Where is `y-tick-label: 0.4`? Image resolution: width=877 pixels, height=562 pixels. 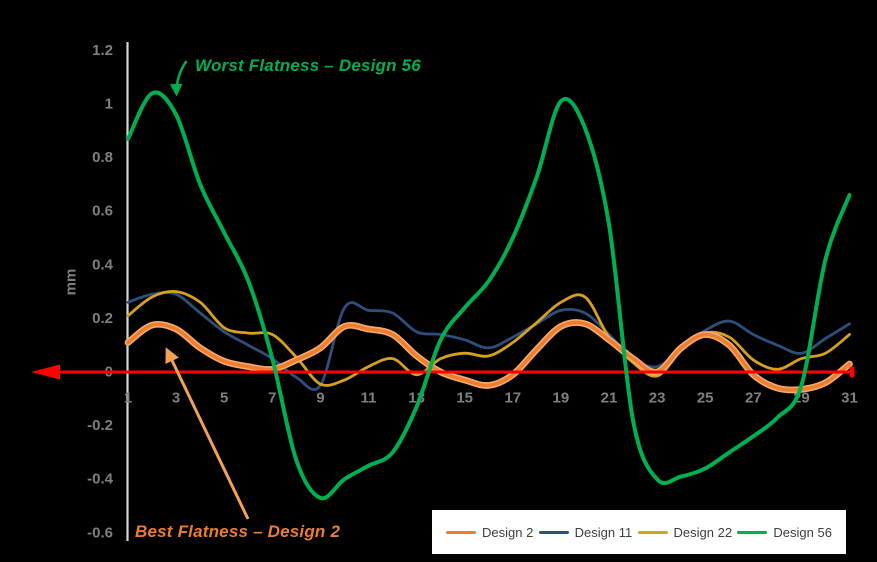
y-tick-label: 0.4 is located at coordinates (103, 264).